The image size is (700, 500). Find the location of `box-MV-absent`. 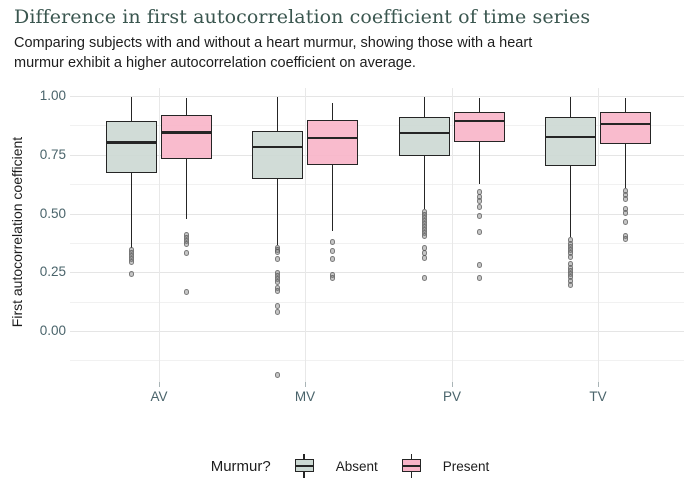

box-MV-absent is located at coordinates (277, 155).